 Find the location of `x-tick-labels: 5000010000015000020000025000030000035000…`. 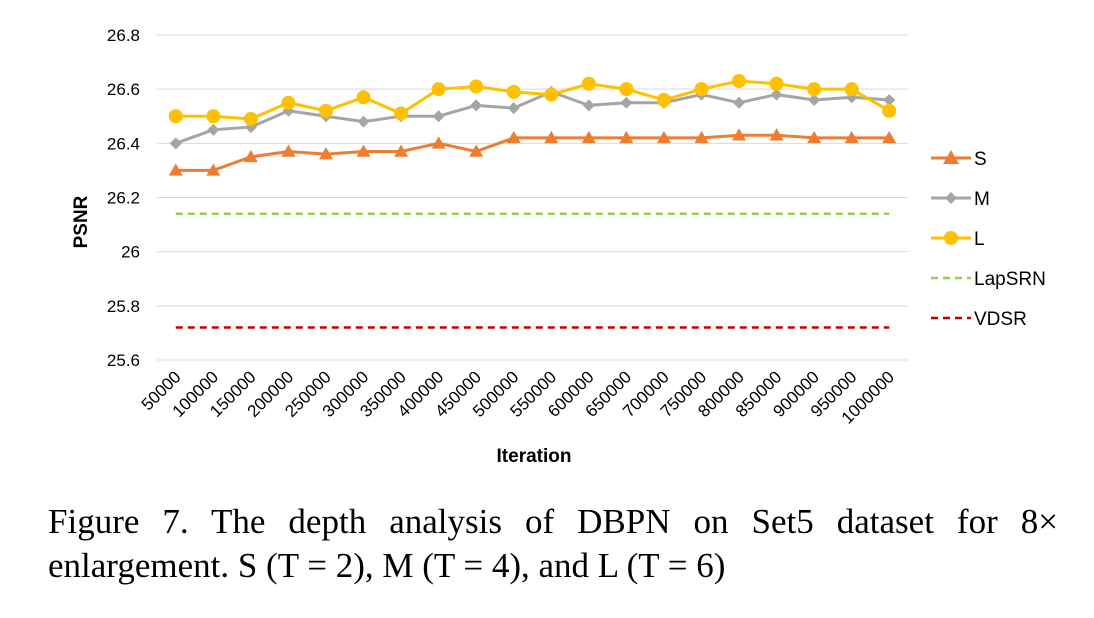

x-tick-labels: 5000010000015000020000025000030000035000… is located at coordinates (518, 397).